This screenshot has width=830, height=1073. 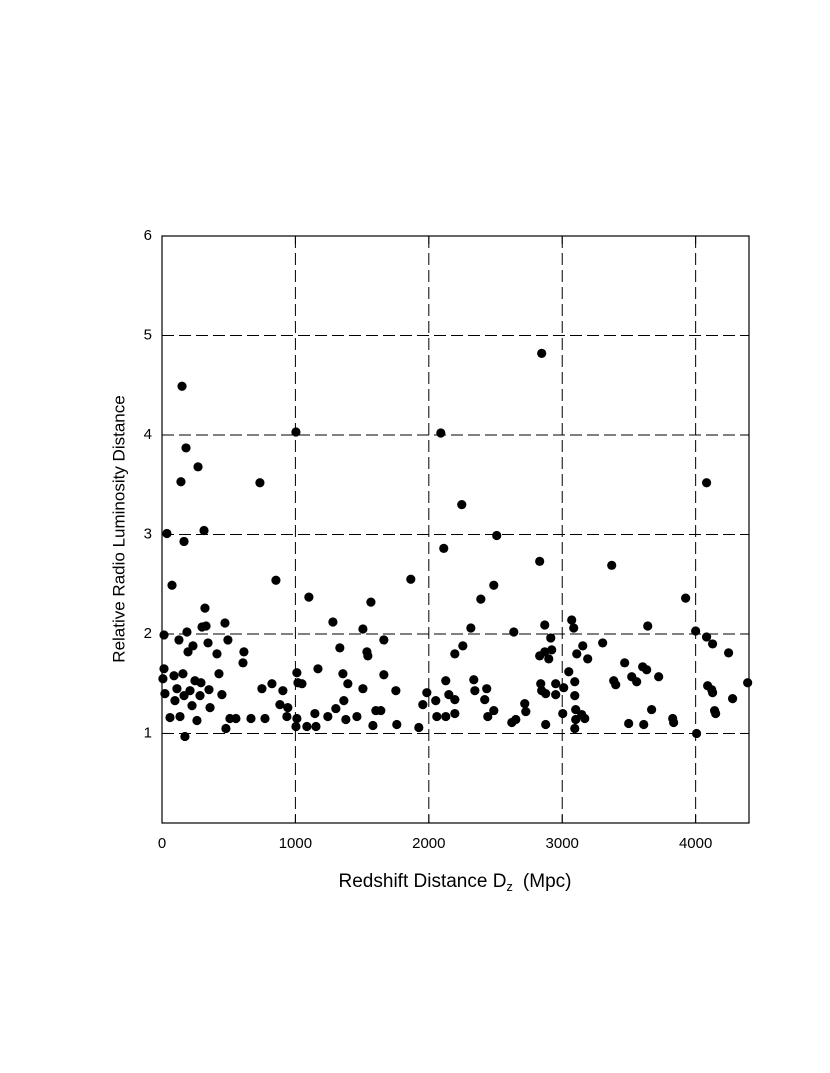 What do you see at coordinates (455, 882) in the screenshot?
I see `x-axis-label: Redshift Distance Dz (Mpc)` at bounding box center [455, 882].